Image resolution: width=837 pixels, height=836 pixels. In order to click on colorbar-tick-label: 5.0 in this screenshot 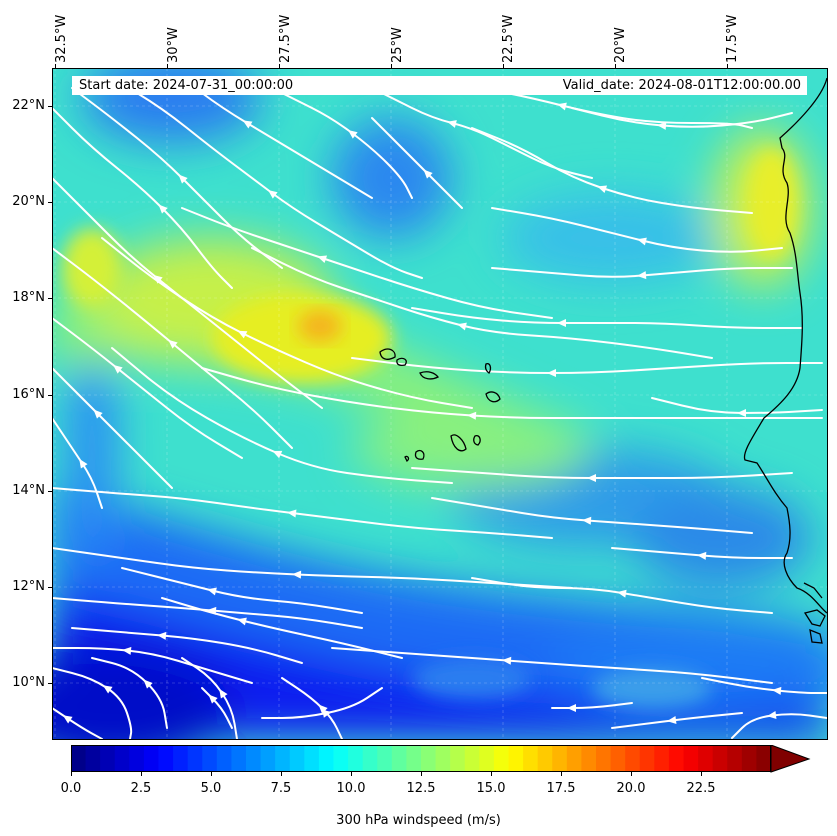, I will do `click(211, 788)`.